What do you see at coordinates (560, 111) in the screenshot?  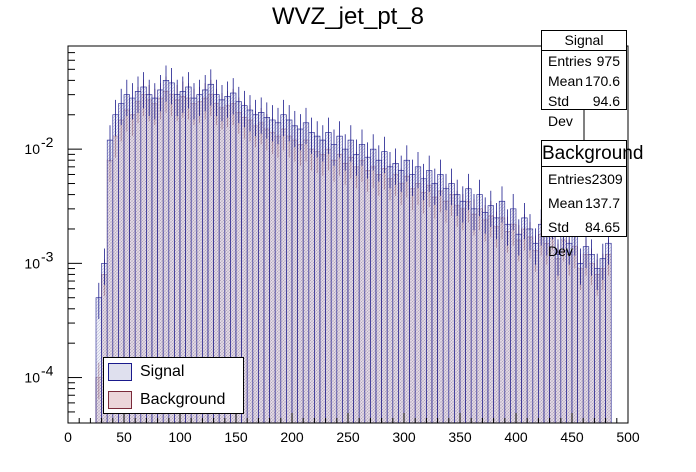 I see `signal-std-label: Std Dev` at bounding box center [560, 111].